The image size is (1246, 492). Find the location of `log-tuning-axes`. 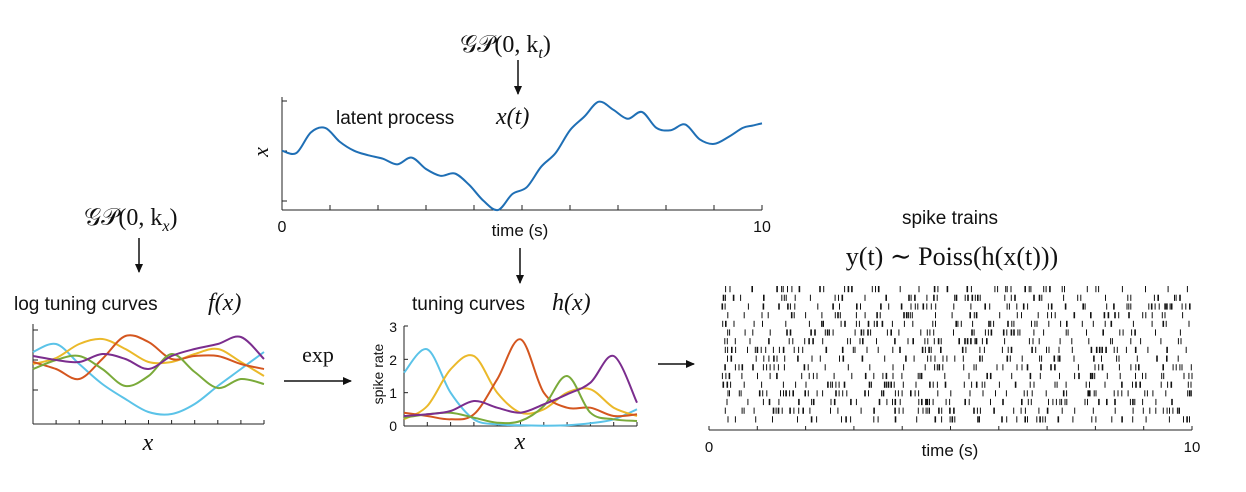

log-tuning-axes is located at coordinates (148, 374).